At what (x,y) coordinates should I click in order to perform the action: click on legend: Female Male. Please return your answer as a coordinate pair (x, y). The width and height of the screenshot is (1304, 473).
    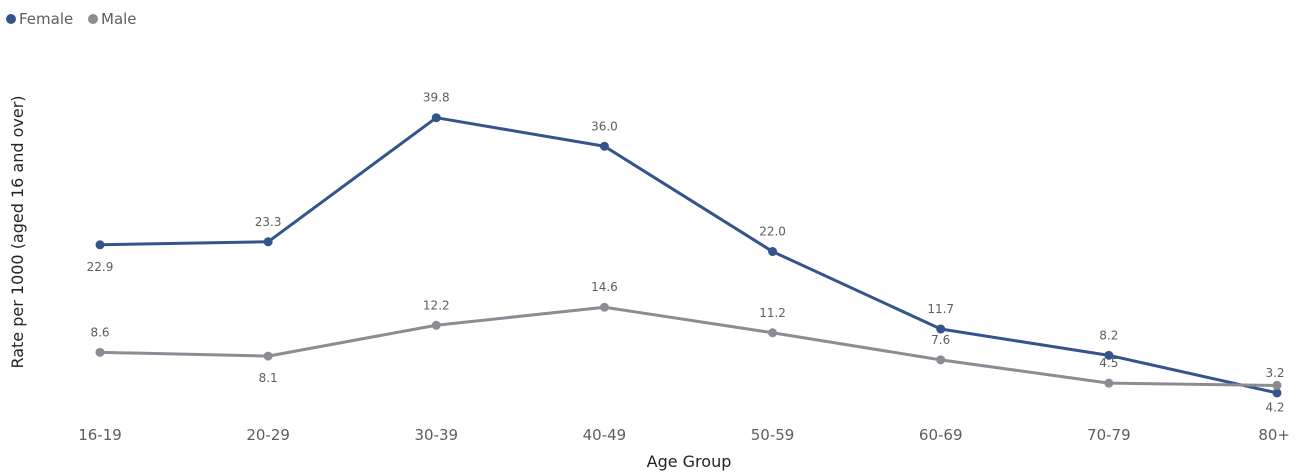
    Looking at the image, I should click on (71, 19).